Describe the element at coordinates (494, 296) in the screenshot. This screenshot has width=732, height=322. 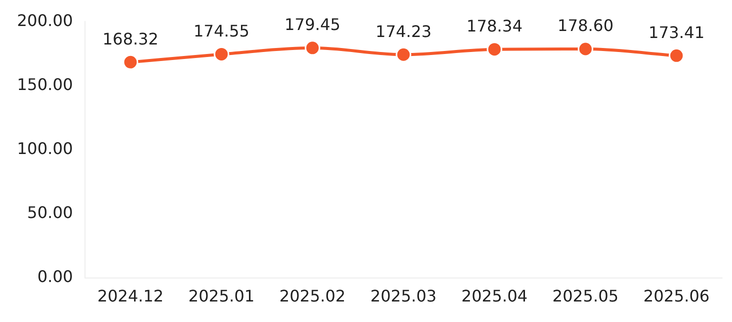
I see `x-tick-label: 2025.04` at that location.